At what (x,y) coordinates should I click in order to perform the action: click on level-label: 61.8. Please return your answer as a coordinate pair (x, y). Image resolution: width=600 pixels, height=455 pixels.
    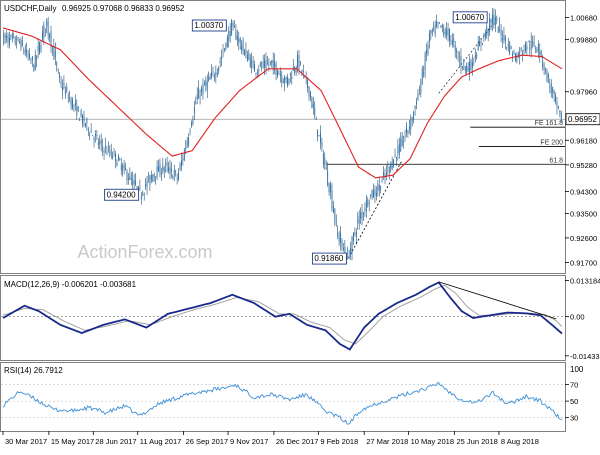
    Looking at the image, I should click on (556, 160).